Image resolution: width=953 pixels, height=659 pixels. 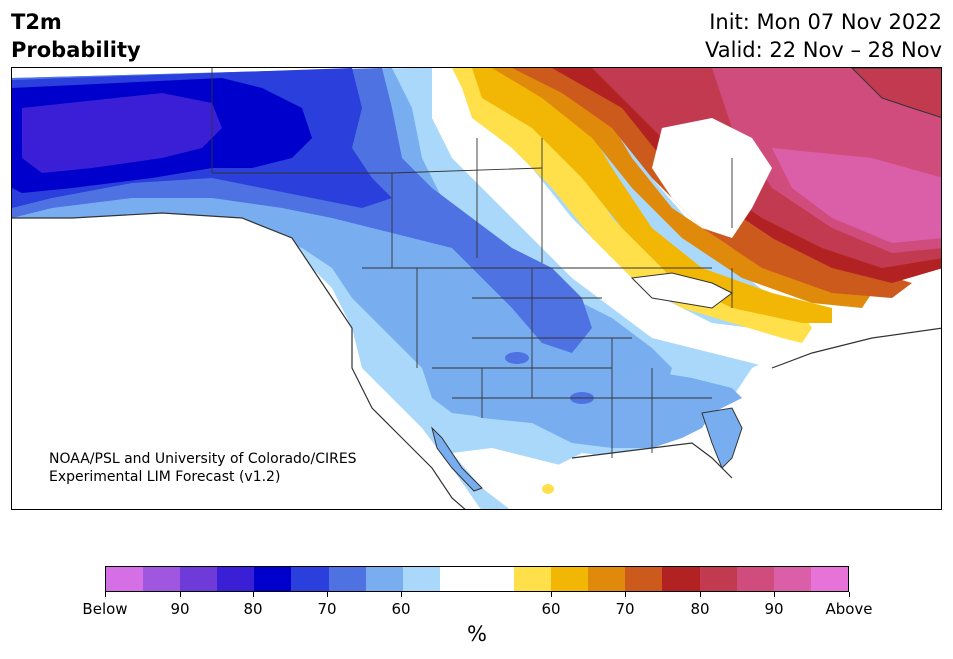 I want to click on above-80-band, so click(x=682, y=188).